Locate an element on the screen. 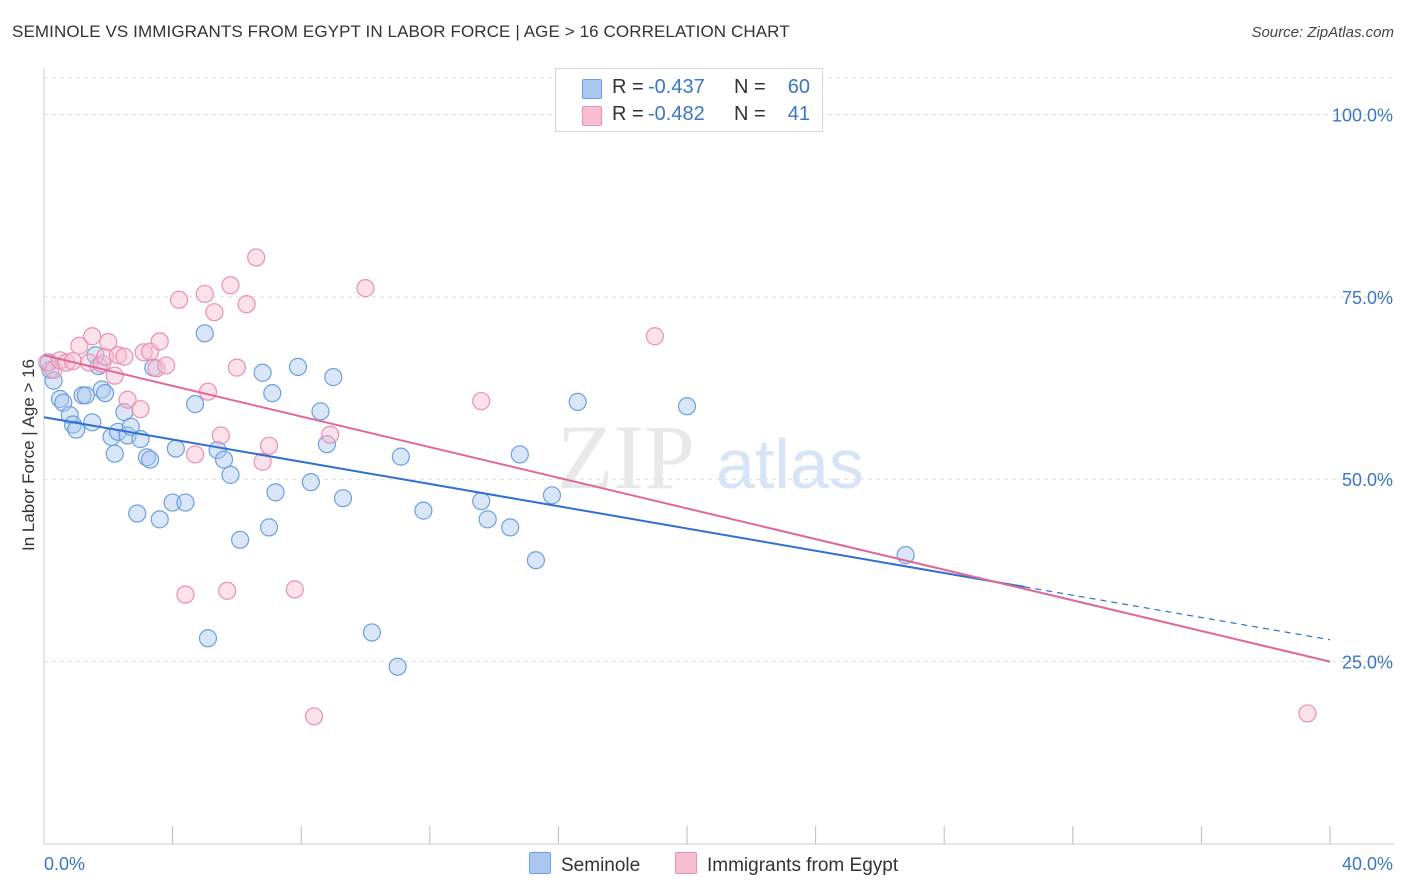 This screenshot has width=1406, height=892. n-label: N = is located at coordinates (750, 114).